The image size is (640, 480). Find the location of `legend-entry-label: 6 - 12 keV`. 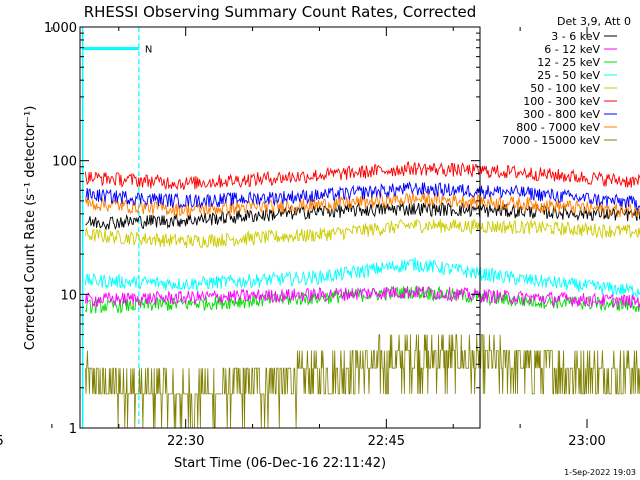

legend-entry-label: 6 - 12 keV is located at coordinates (572, 49).